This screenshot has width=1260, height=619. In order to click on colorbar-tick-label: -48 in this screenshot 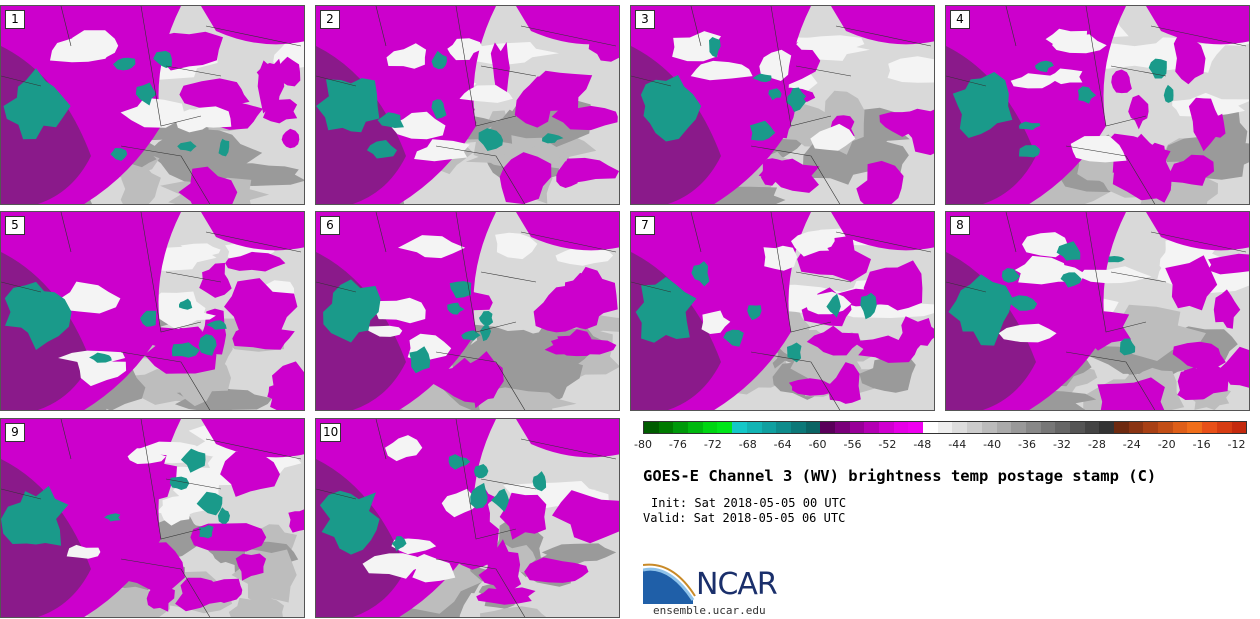, I will do `click(922, 444)`.